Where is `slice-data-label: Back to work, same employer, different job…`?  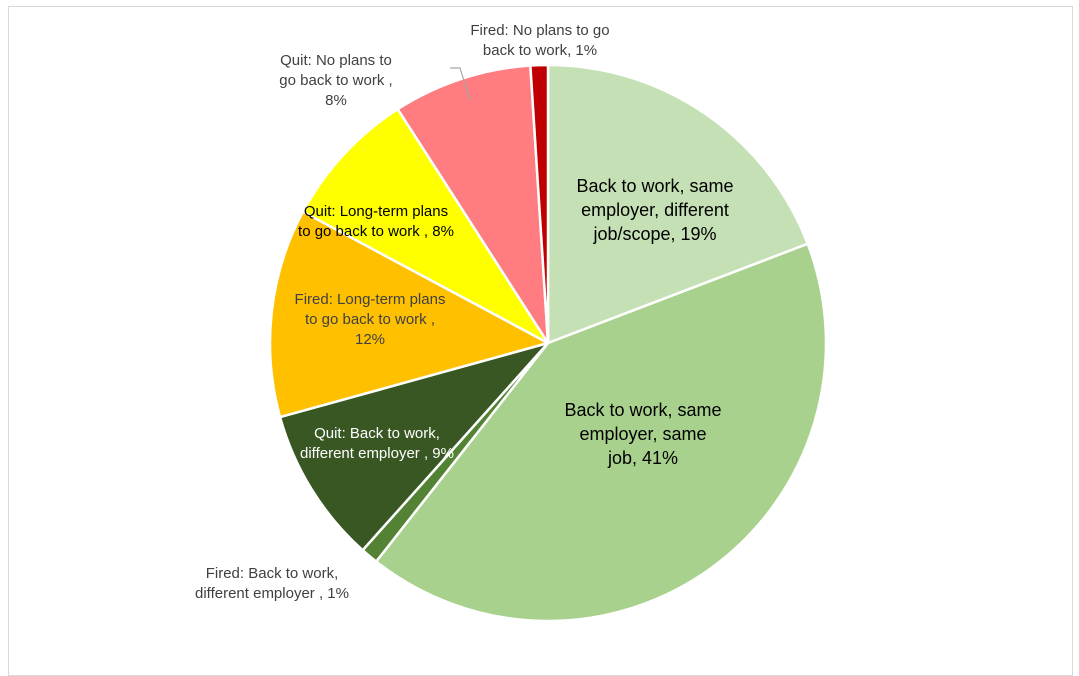 slice-data-label: Back to work, same employer, different job… is located at coordinates (654, 210).